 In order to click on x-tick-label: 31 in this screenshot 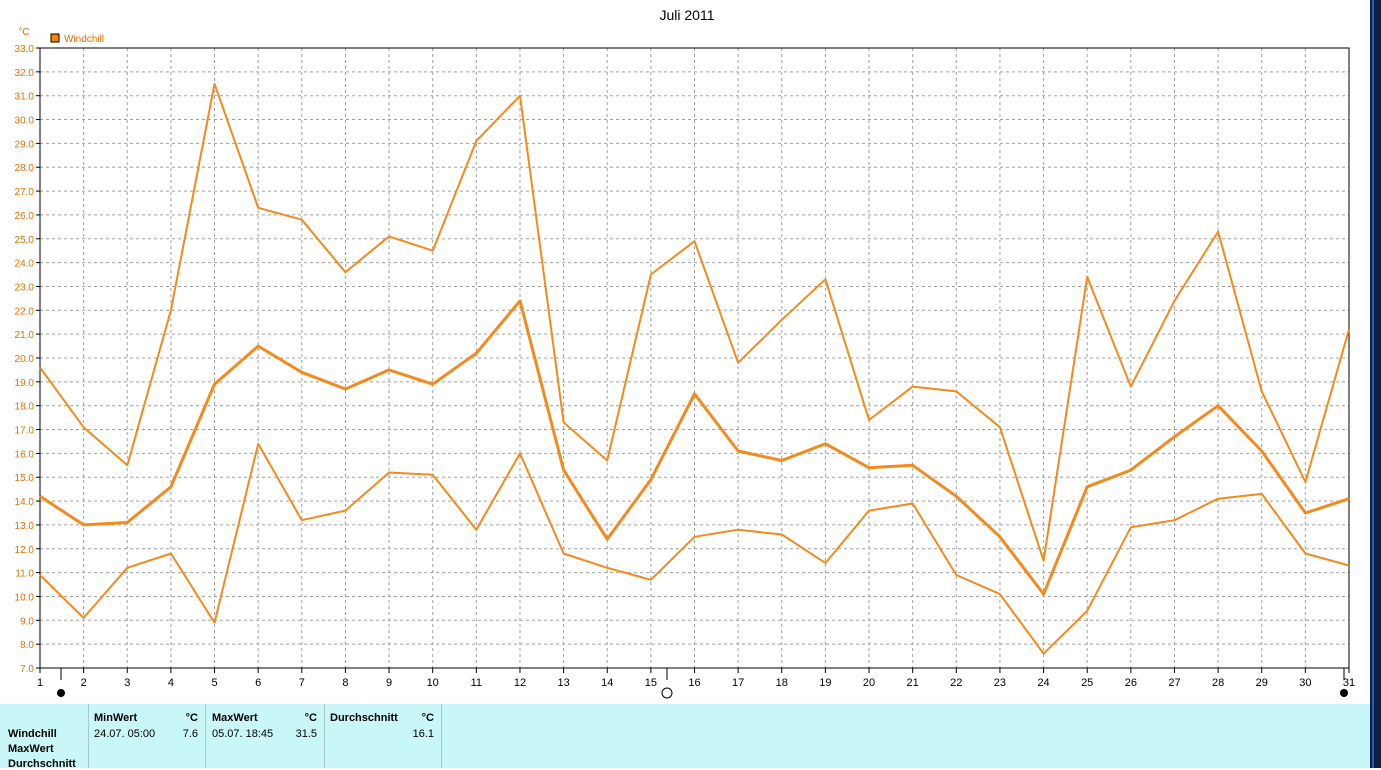, I will do `click(1349, 683)`.